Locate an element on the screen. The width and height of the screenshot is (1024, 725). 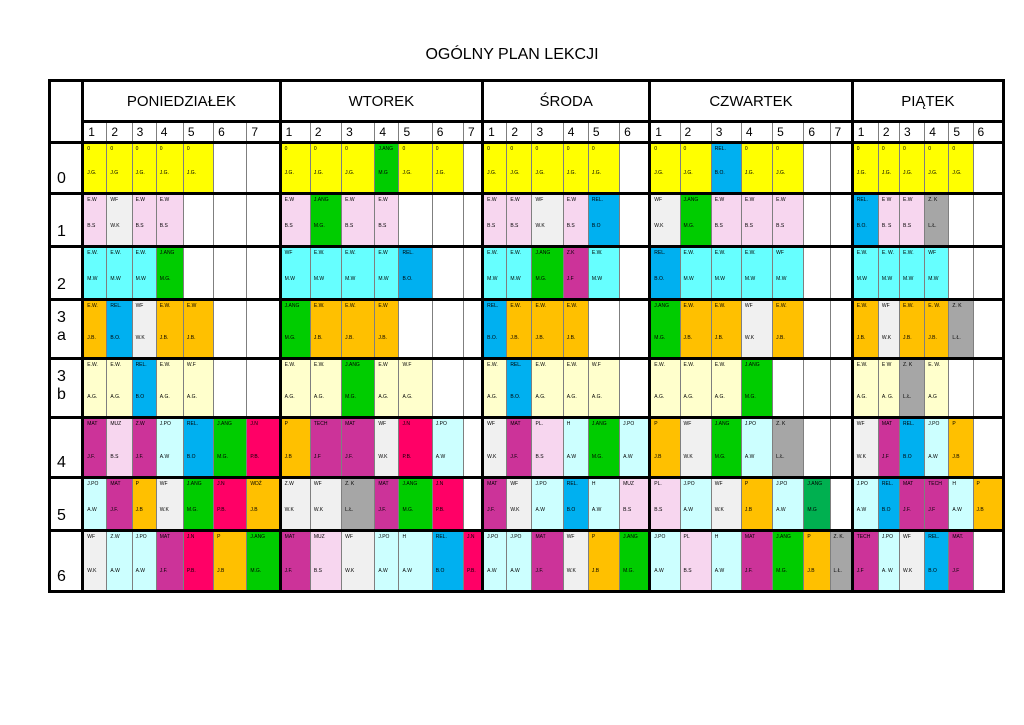
lesson-cell: REL. B.O is located at coordinates (912, 447).